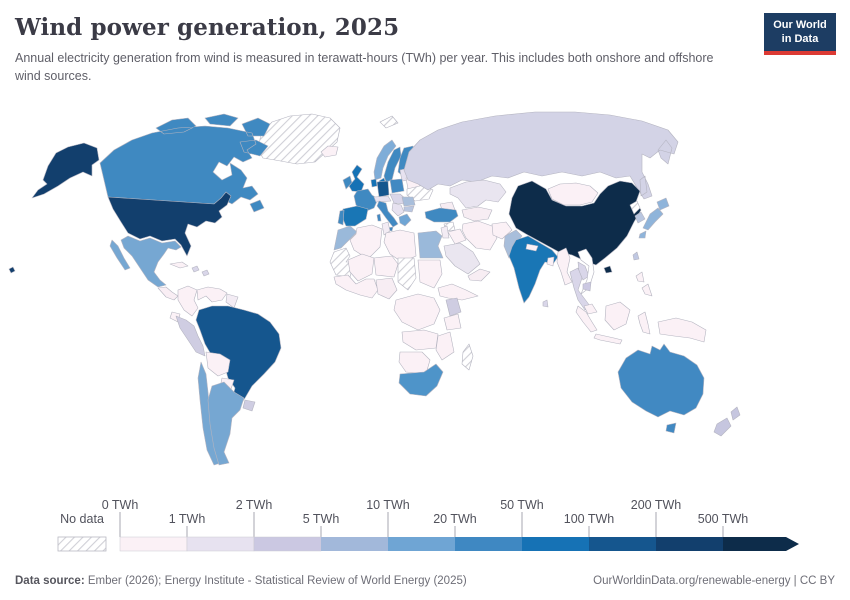 Image resolution: width=850 pixels, height=600 pixels. What do you see at coordinates (355, 216) in the screenshot?
I see `country-spain` at bounding box center [355, 216].